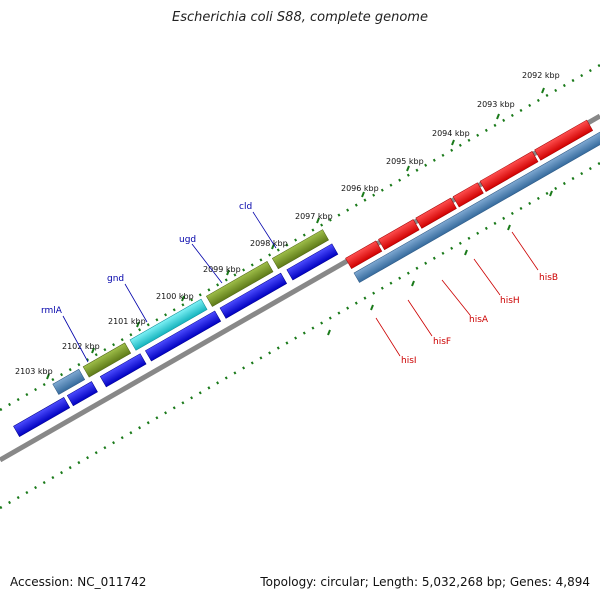 This screenshot has width=600, height=600. What do you see at coordinates (509, 171) in the screenshot?
I see `gene-hisB-arrow` at bounding box center [509, 171].